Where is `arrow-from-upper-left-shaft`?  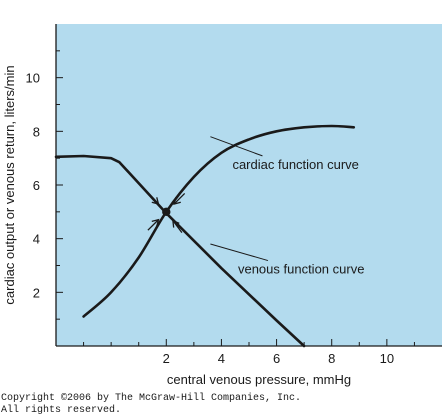
arrow-from-upper-left-shaft is located at coordinates (153, 198).